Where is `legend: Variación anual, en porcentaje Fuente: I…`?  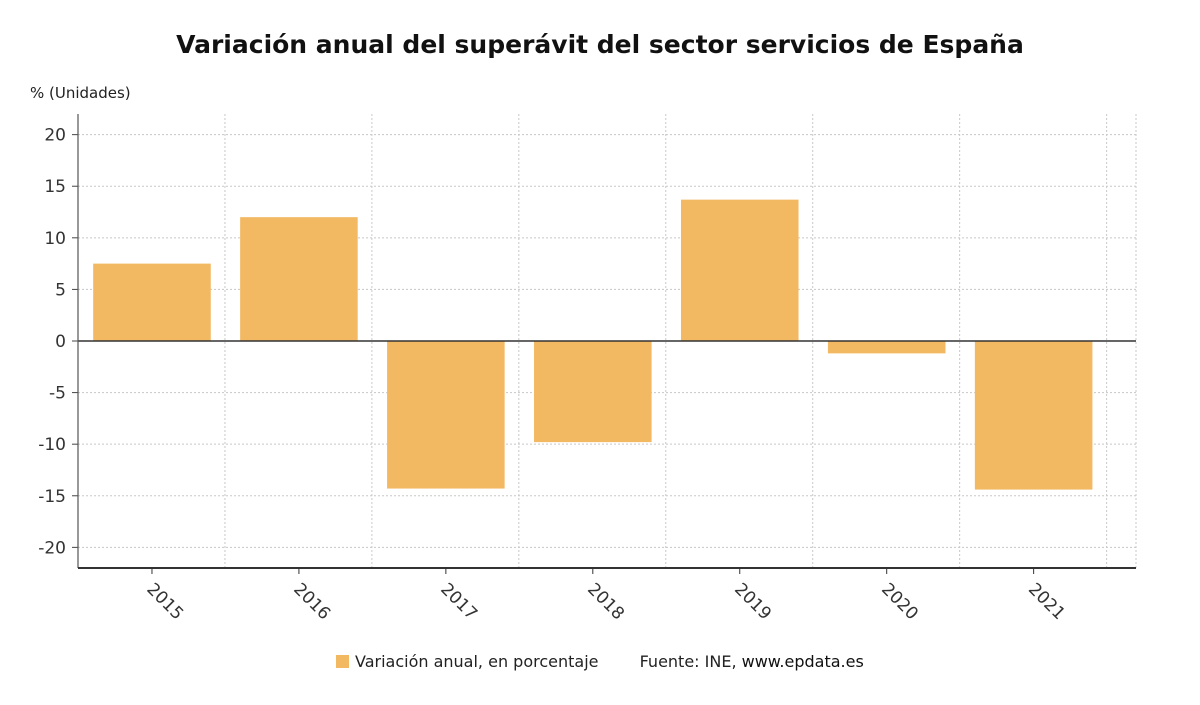
legend: Variación anual, en porcentaje Fuente: I… is located at coordinates (600, 661).